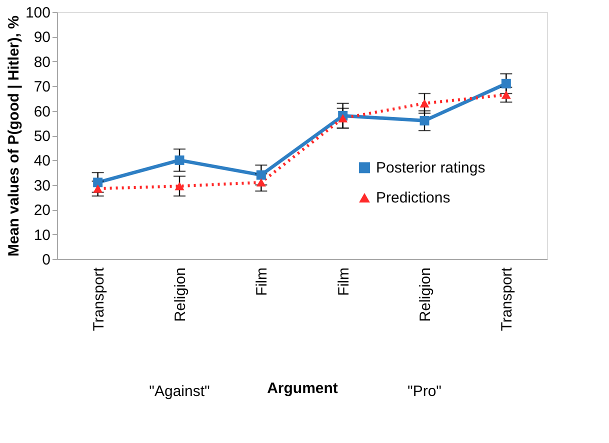 The height and width of the screenshot is (443, 609). What do you see at coordinates (13, 136) in the screenshot?
I see `y-axis-title: Mean values of P(good | Hitler), %` at bounding box center [13, 136].